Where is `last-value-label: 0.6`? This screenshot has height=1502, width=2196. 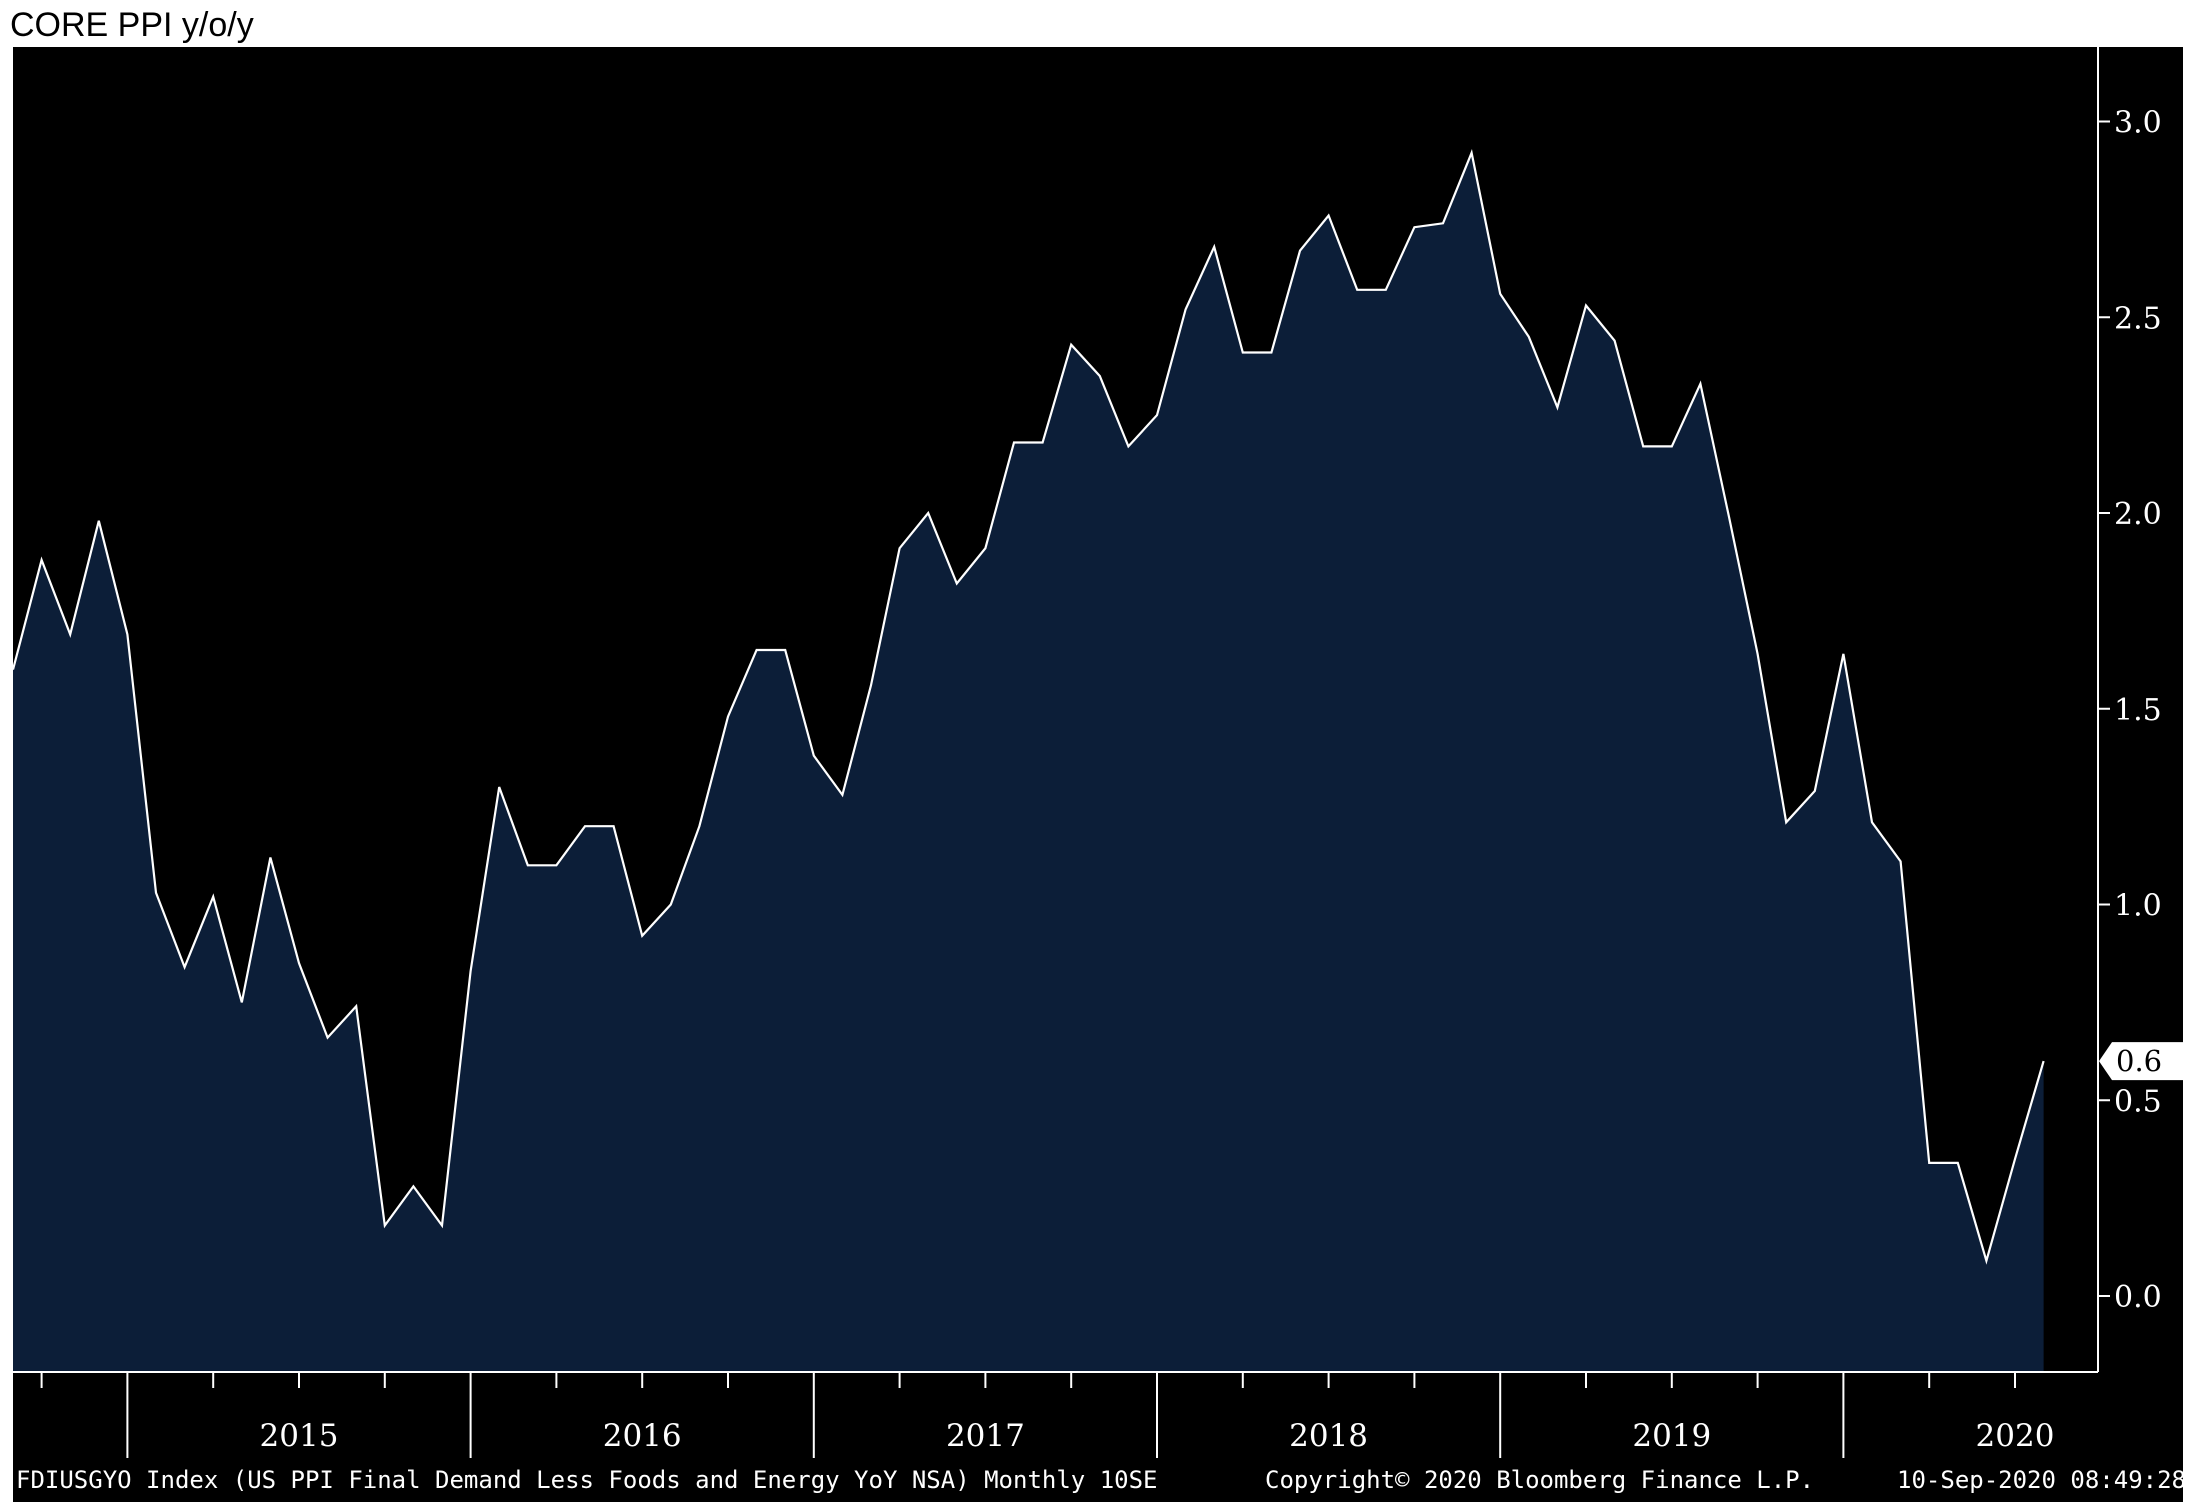 last-value-label: 0.6 is located at coordinates (2139, 1061).